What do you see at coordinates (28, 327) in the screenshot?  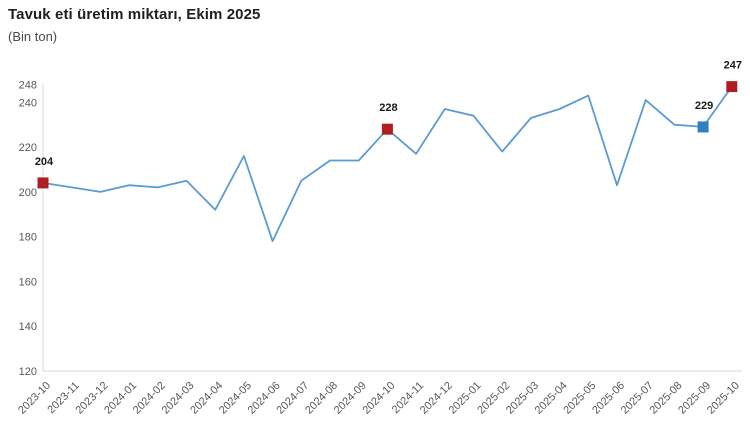 I see `y-axis-tick-label: 140` at bounding box center [28, 327].